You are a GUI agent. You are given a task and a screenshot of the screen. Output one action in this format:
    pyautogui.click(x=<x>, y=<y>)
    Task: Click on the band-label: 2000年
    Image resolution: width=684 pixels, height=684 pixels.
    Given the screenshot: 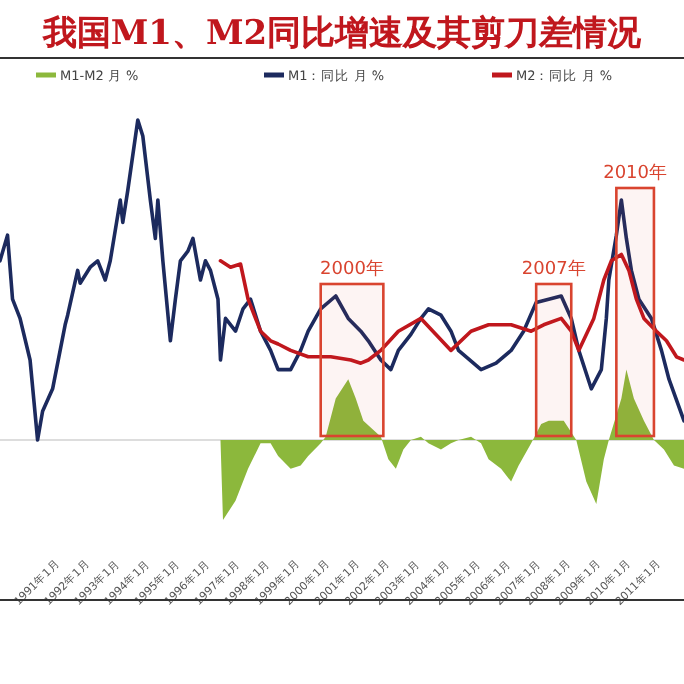 What is the action you would take?
    pyautogui.click(x=352, y=269)
    